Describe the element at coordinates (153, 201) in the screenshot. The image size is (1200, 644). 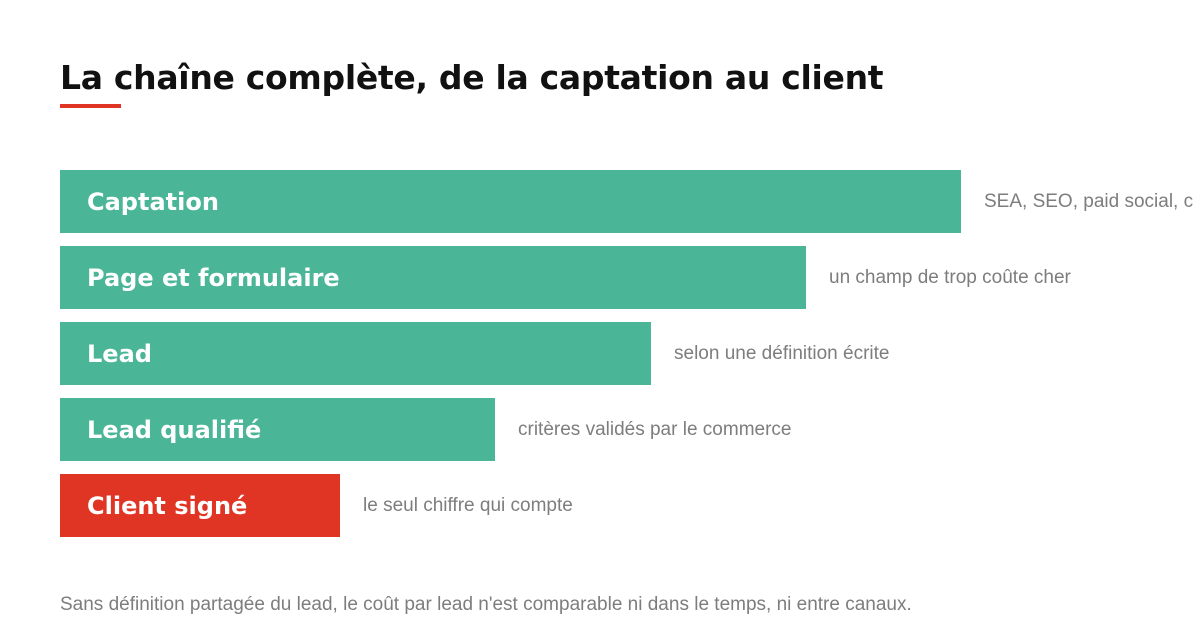
I see `stage-label: Captation` at that location.